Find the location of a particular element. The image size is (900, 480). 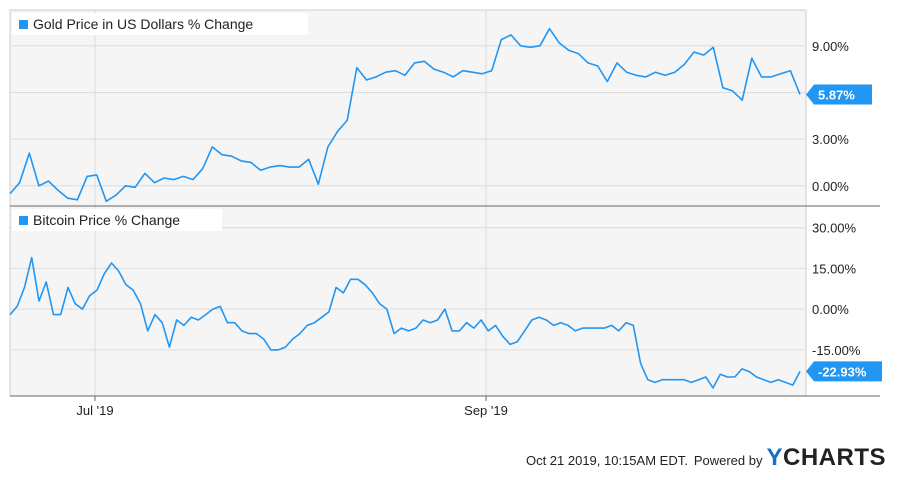

end-value-flag-label: 5.87% is located at coordinates (836, 94).